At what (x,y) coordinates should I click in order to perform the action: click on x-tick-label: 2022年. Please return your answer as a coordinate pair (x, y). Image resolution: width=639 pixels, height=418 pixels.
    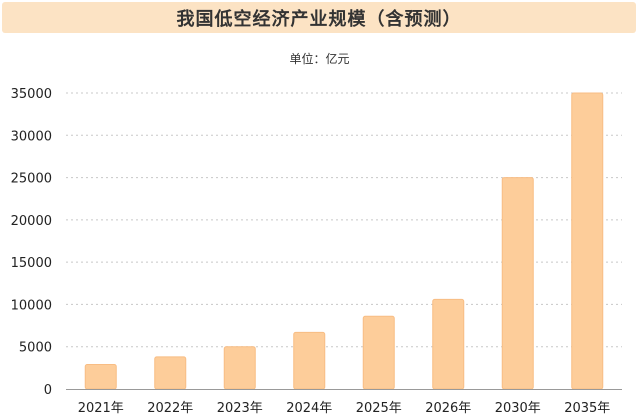
    Looking at the image, I should click on (170, 408).